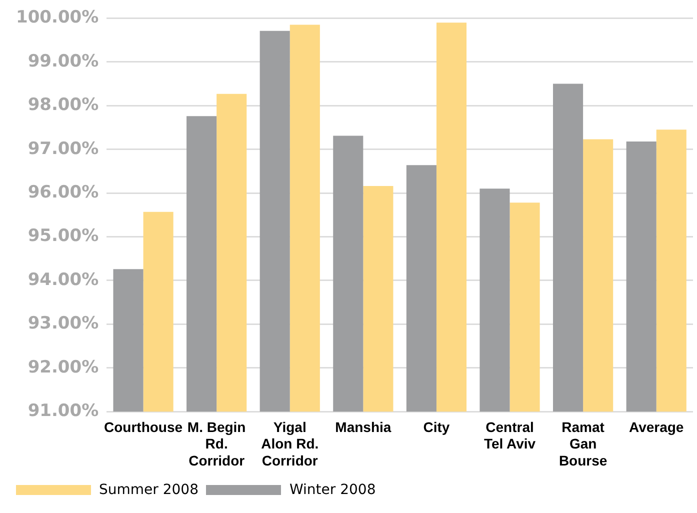 This screenshot has width=697, height=513. Describe the element at coordinates (63, 367) in the screenshot. I see `y-tick-label: 92.00%` at that location.